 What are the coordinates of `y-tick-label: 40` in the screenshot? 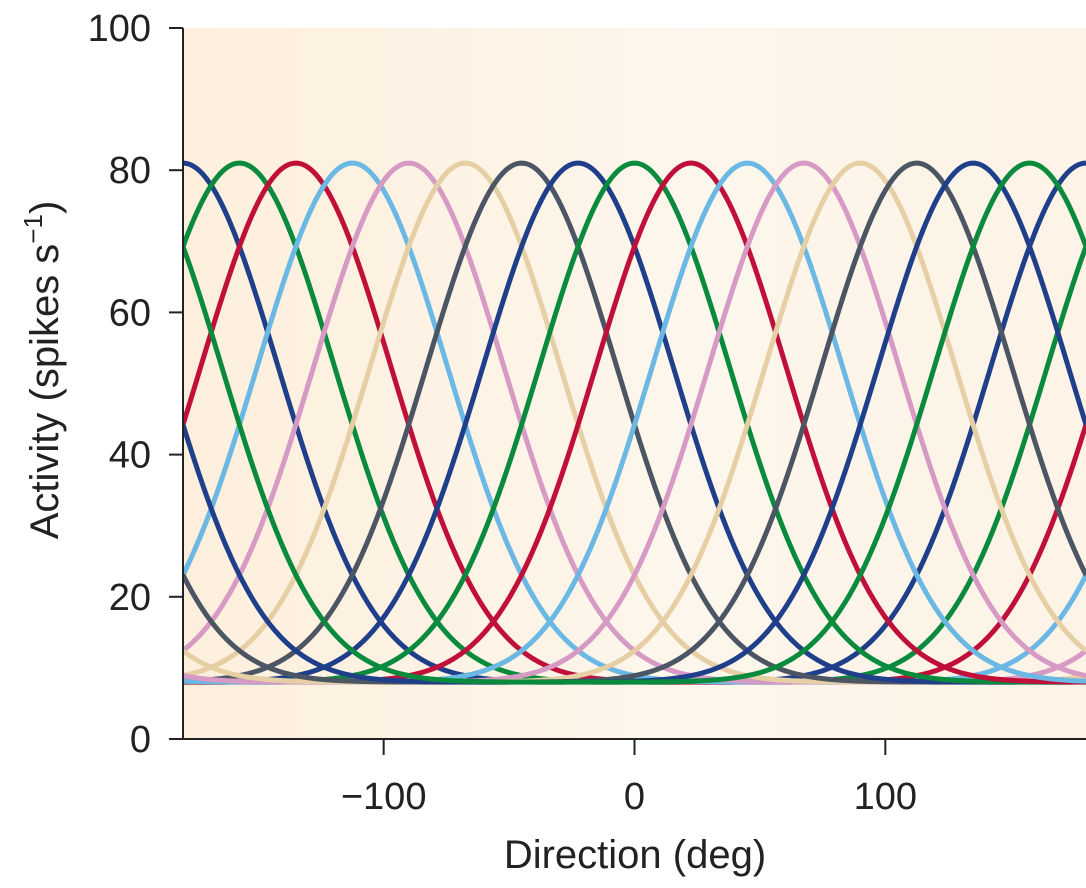 It's located at (130, 456).